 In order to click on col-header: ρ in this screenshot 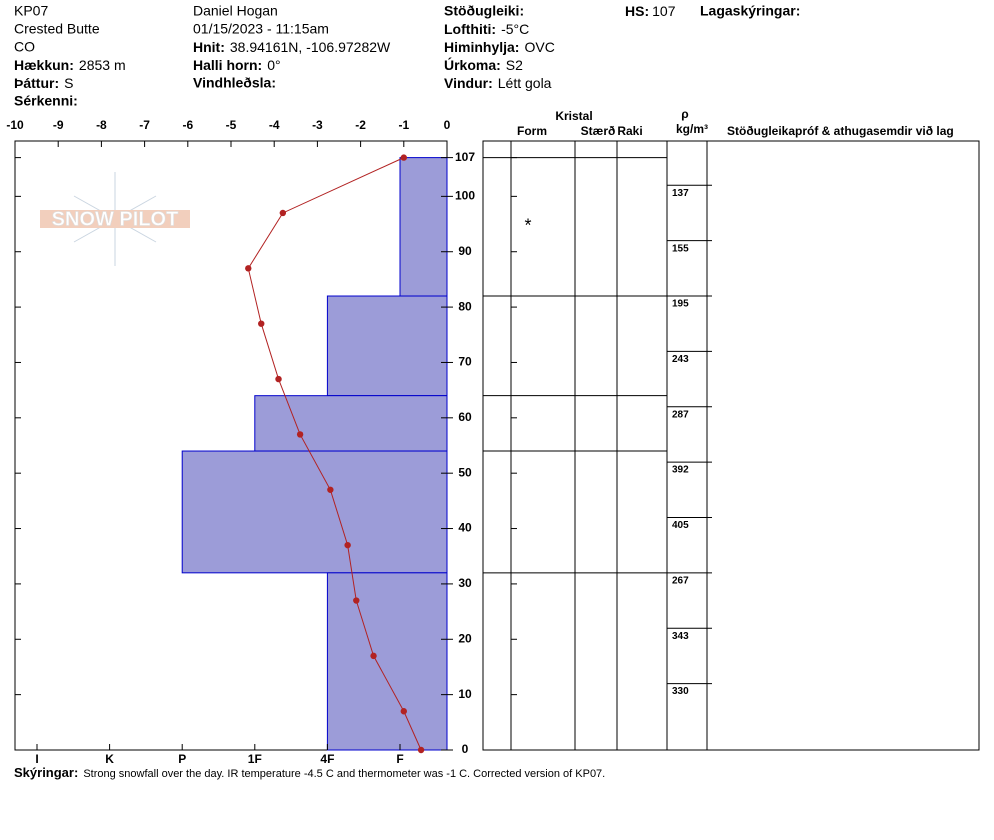, I will do `click(684, 114)`.